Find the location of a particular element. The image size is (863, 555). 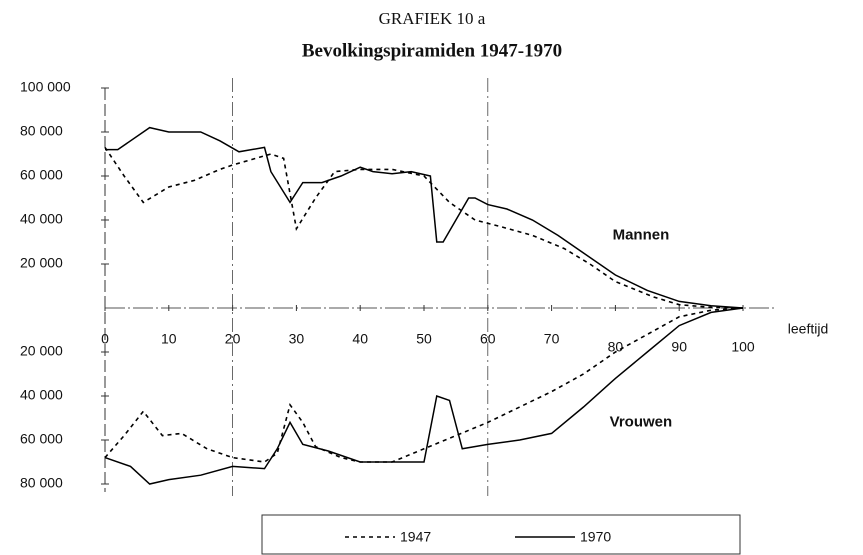

y-tick-label: 100 000 is located at coordinates (45, 87).